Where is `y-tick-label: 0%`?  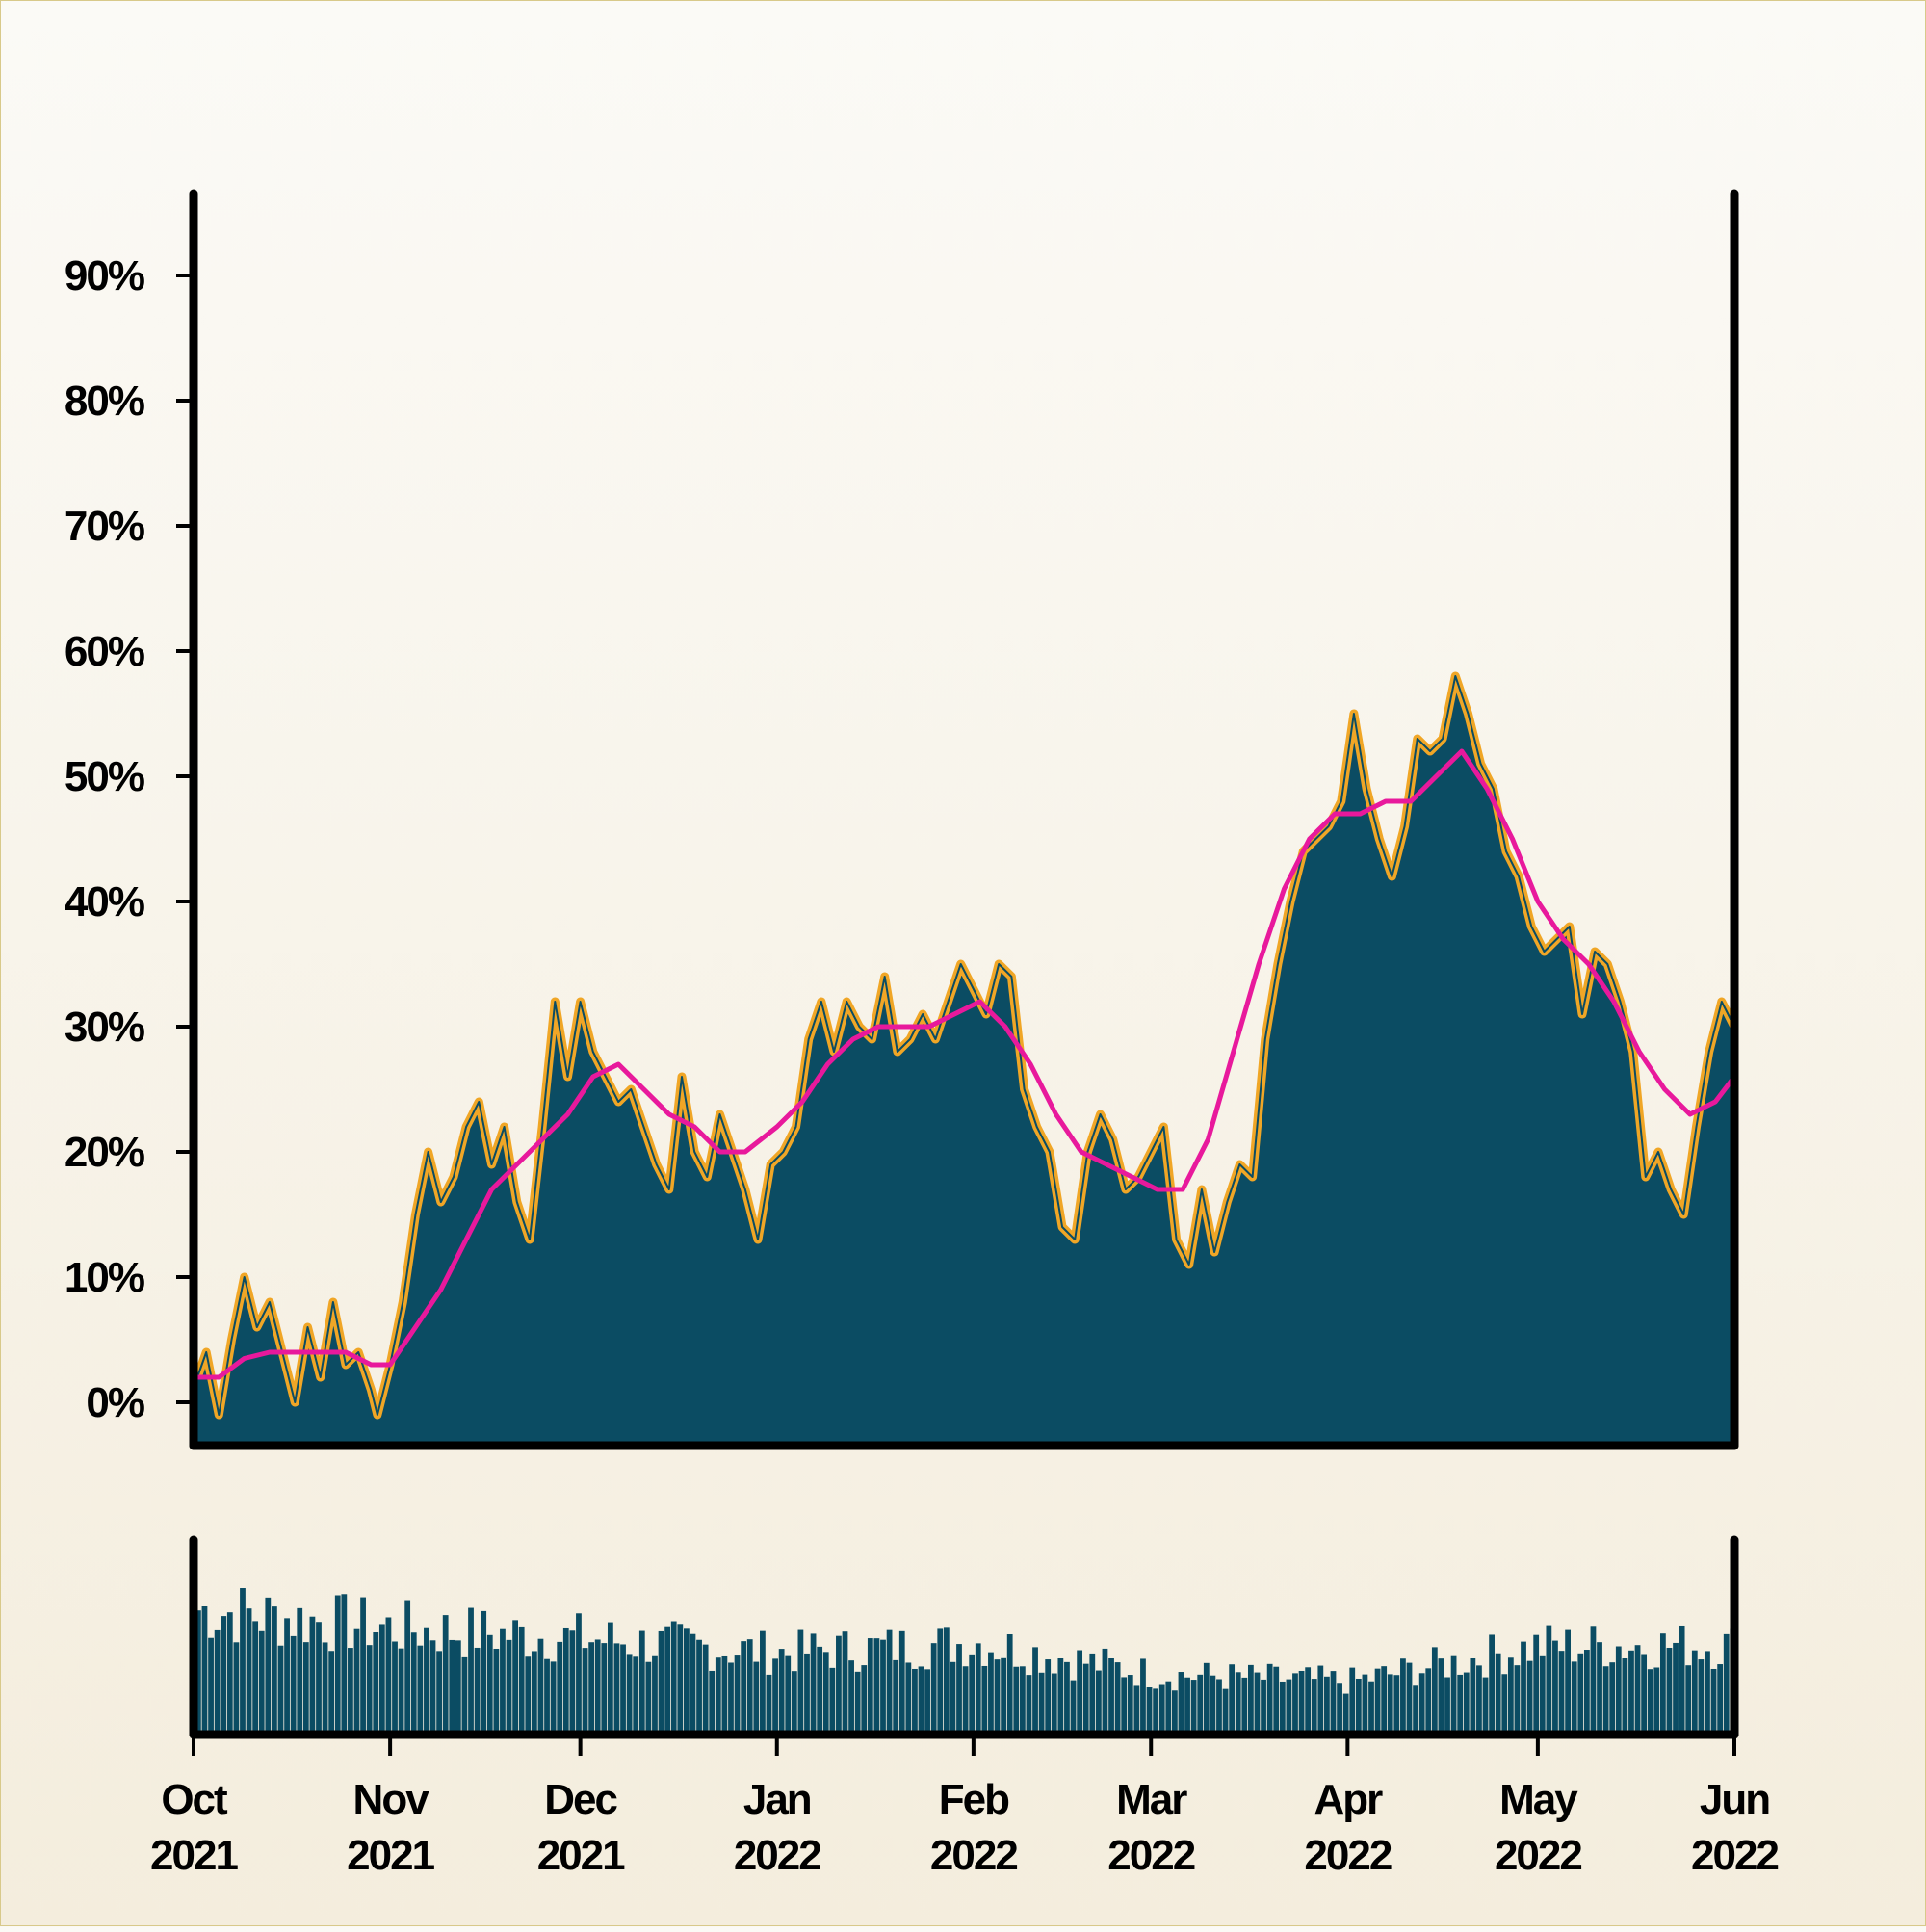 y-tick-label: 0% is located at coordinates (114, 1402).